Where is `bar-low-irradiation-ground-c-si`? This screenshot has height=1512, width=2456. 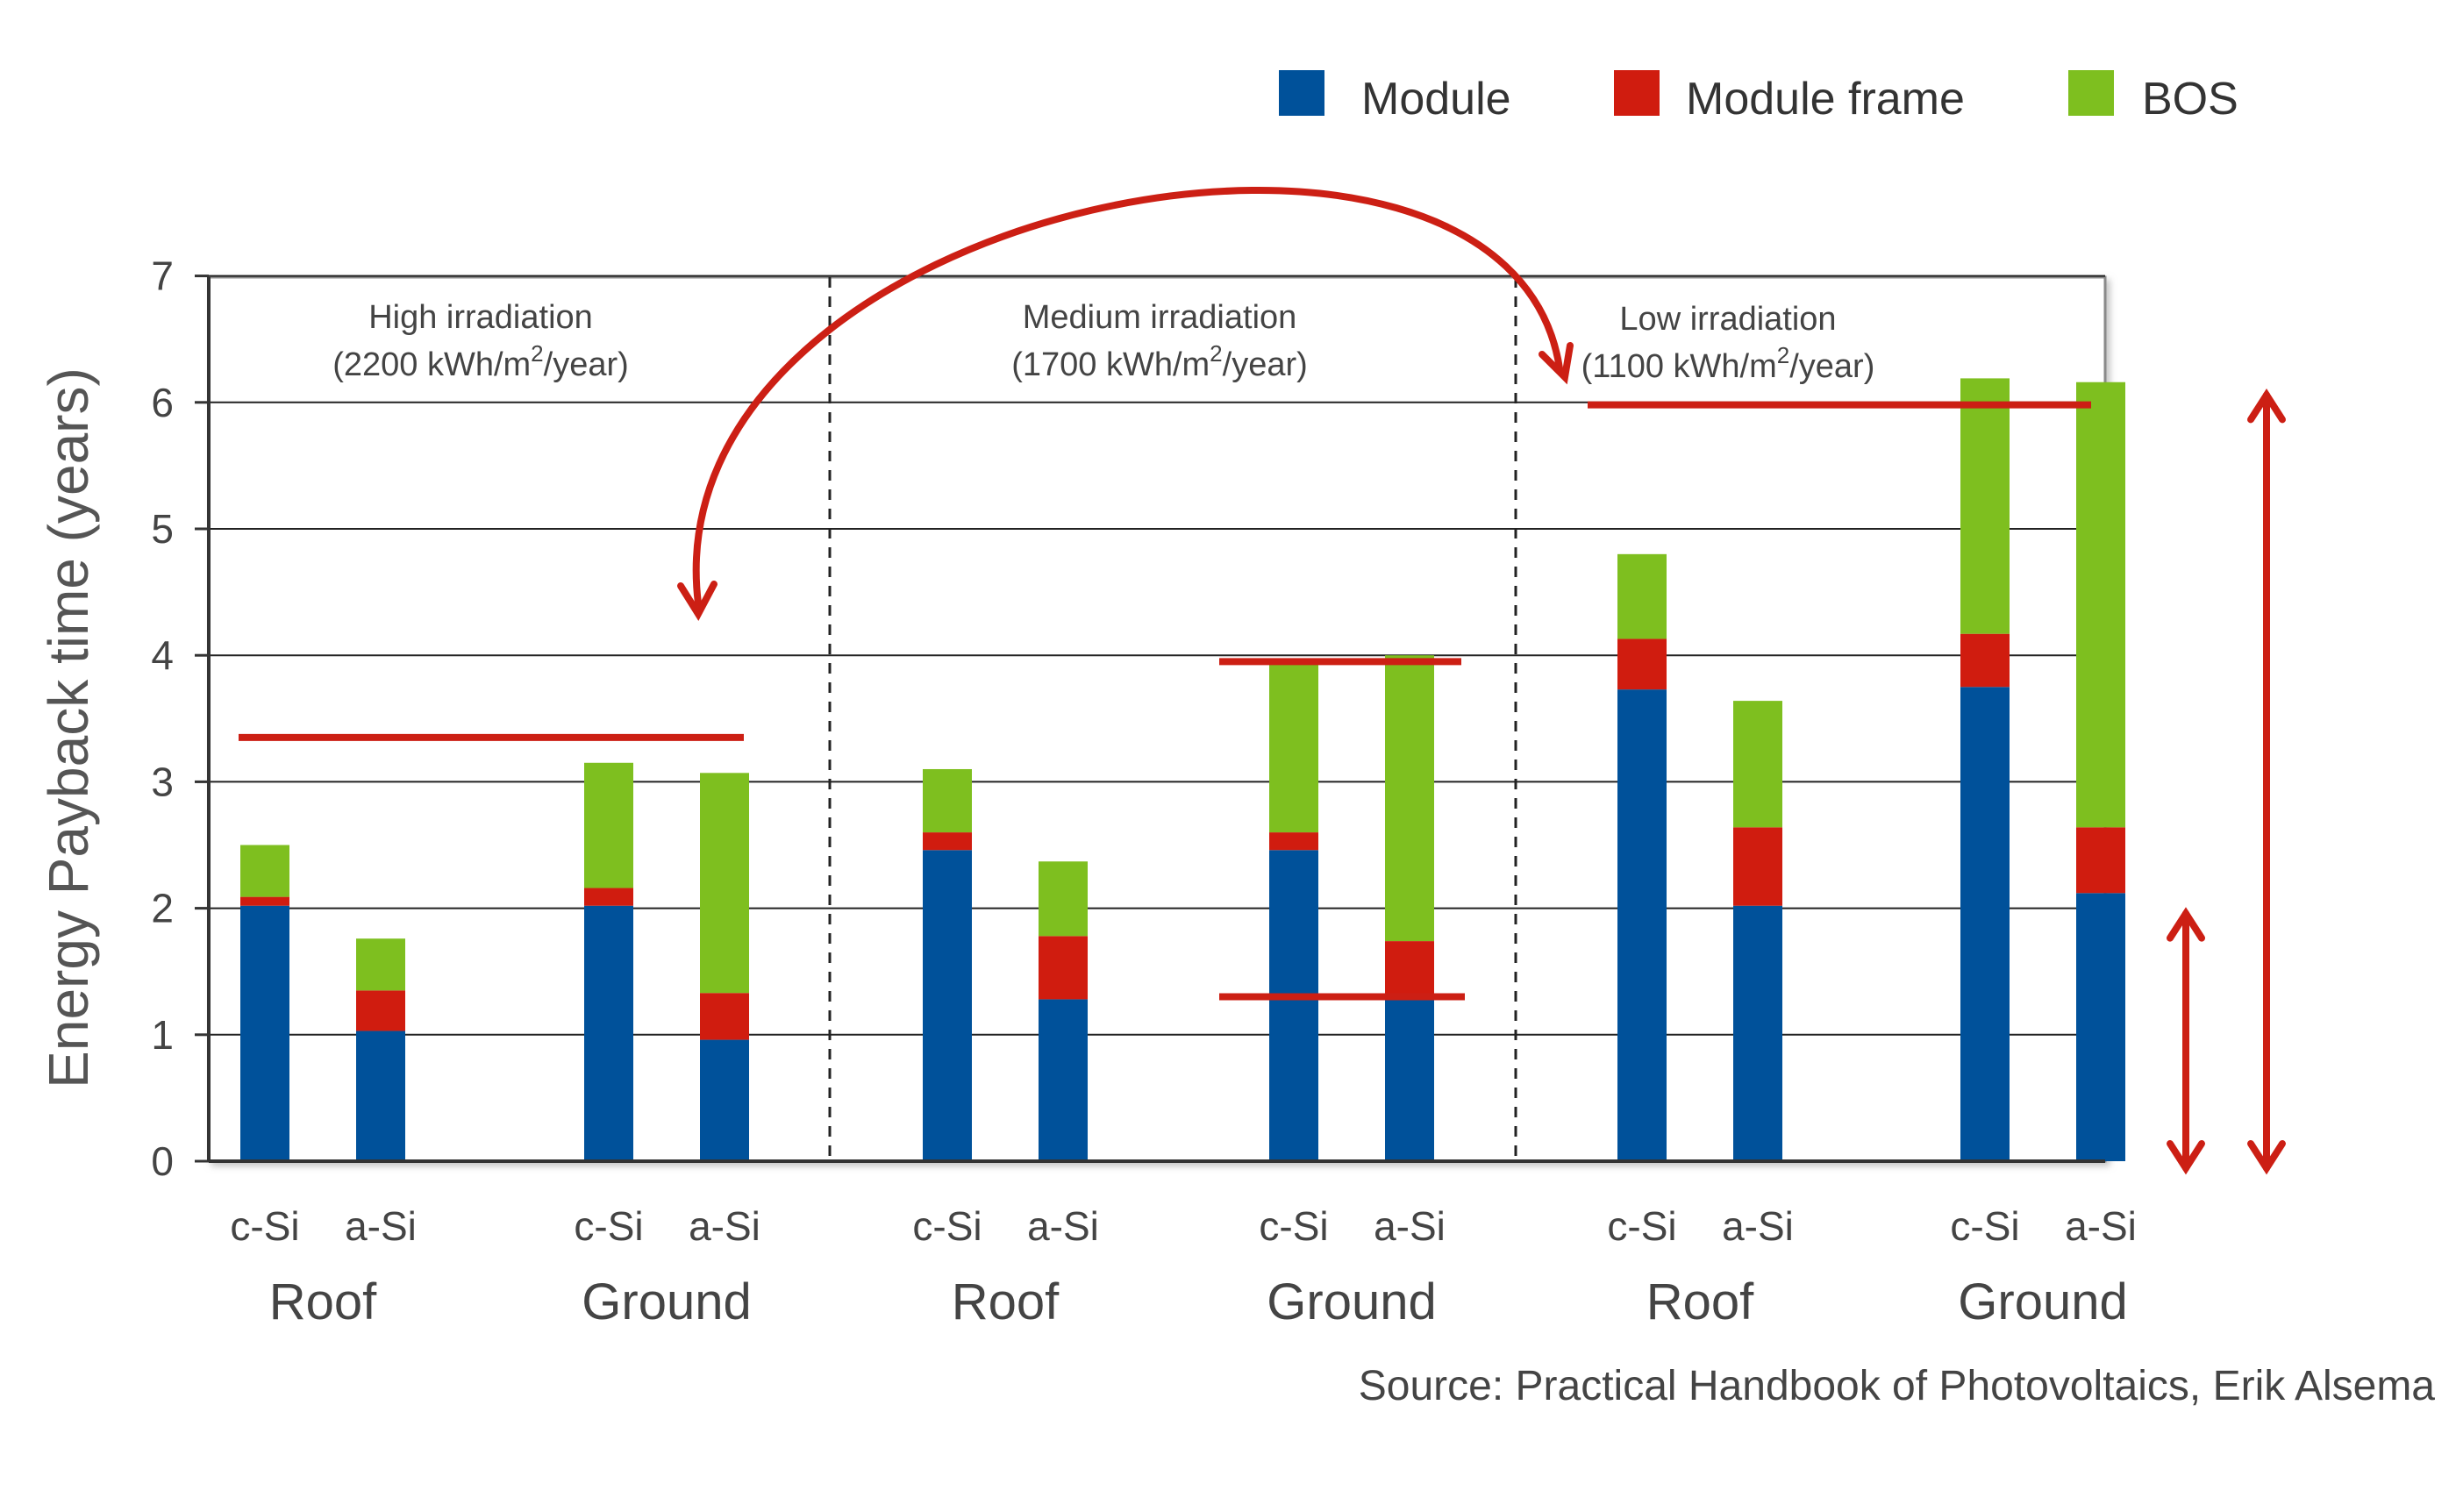 bar-low-irradiation-ground-c-si is located at coordinates (1985, 769).